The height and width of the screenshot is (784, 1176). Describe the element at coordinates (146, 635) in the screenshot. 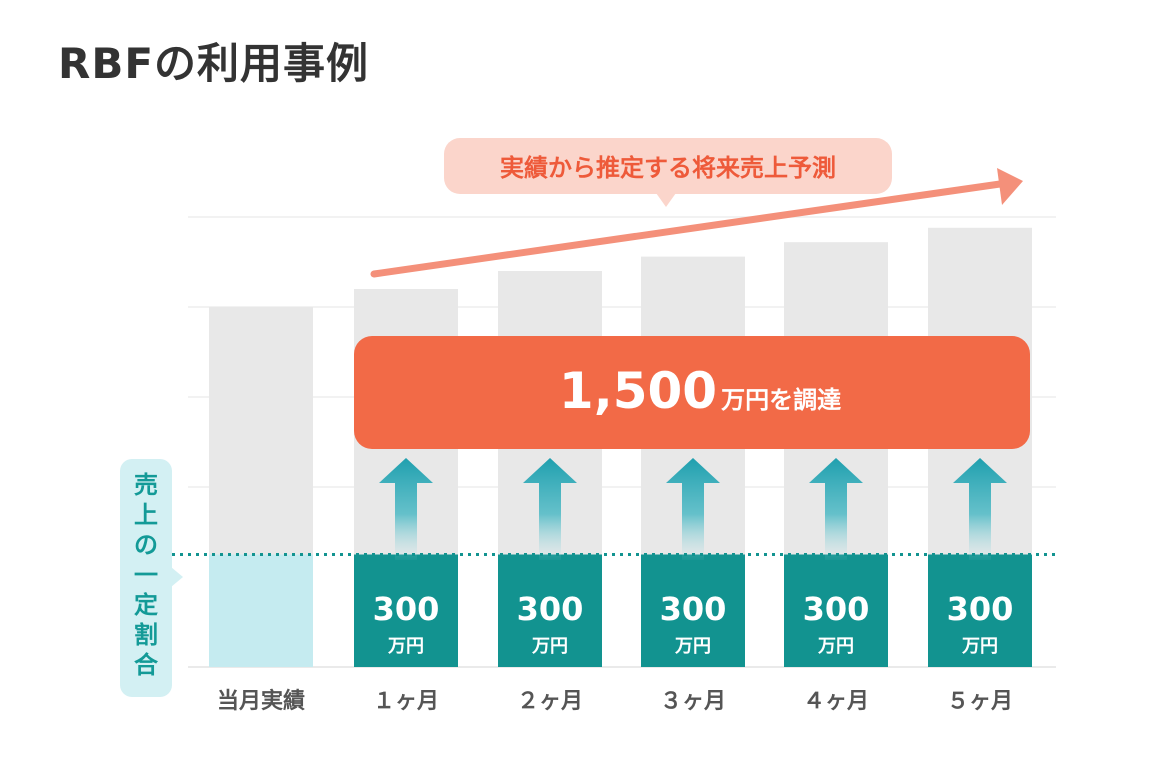

I see `side-label-char: 割` at that location.